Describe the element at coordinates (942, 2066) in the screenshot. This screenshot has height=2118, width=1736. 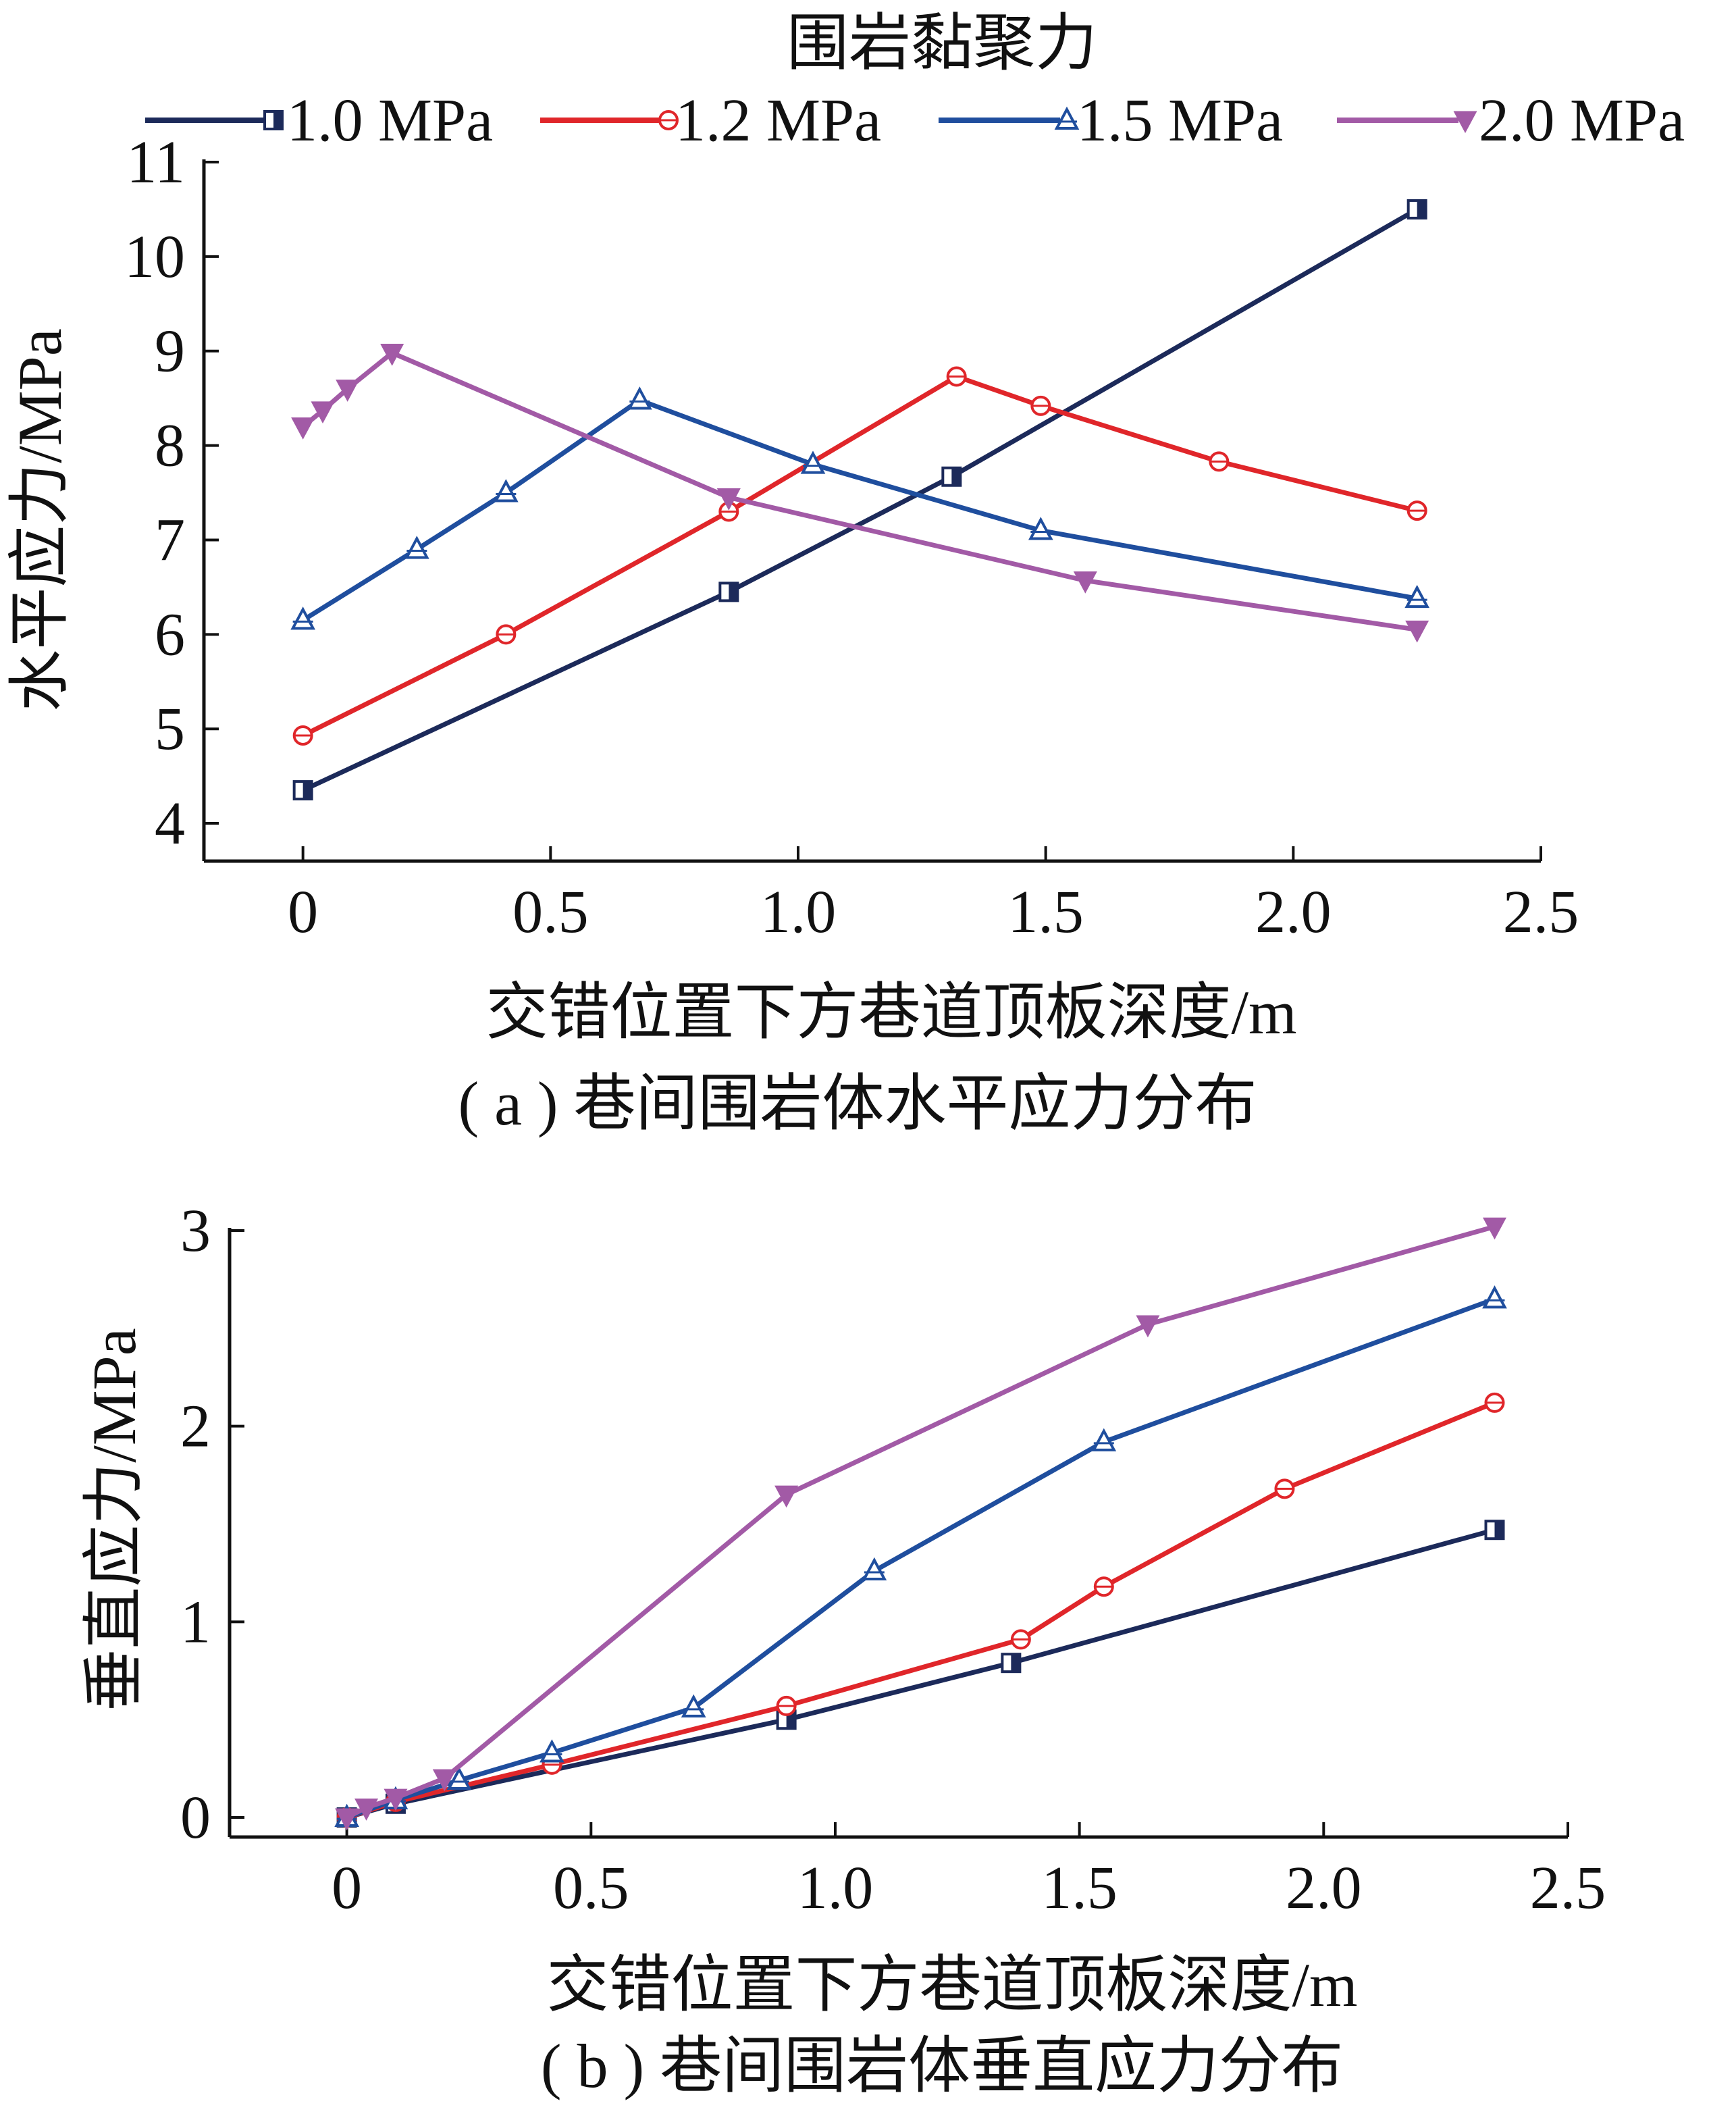
I see `panel-b-caption: ( b ) 巷间围岩体垂直应力分布` at that location.